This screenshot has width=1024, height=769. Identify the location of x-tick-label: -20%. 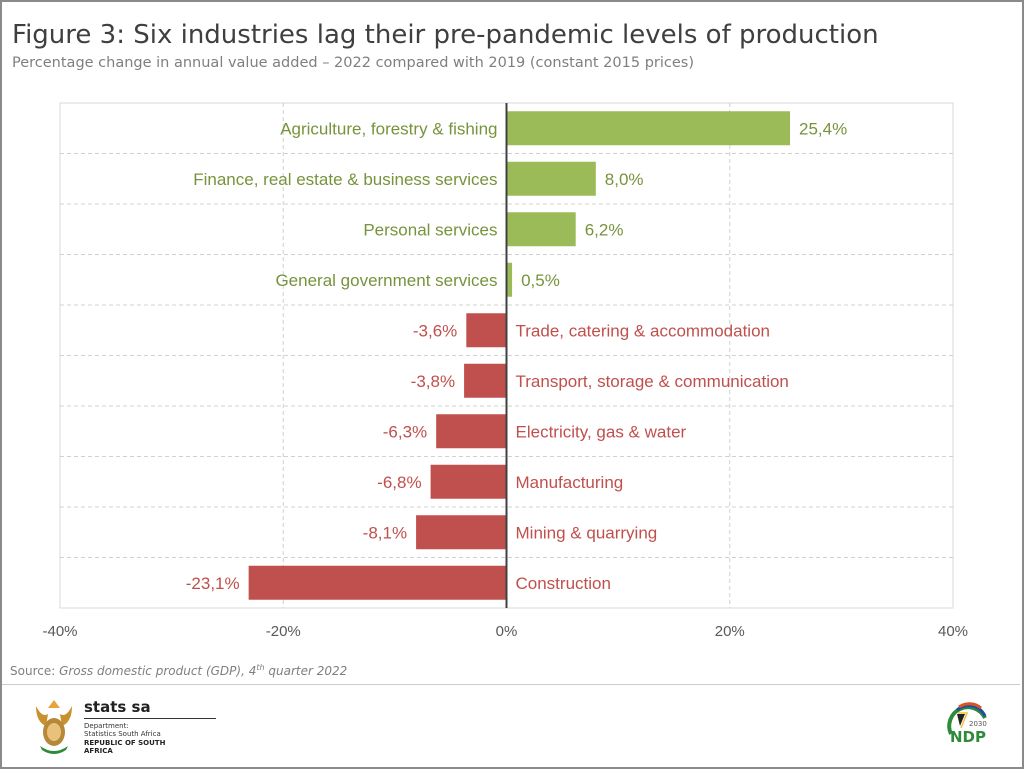
(283, 631).